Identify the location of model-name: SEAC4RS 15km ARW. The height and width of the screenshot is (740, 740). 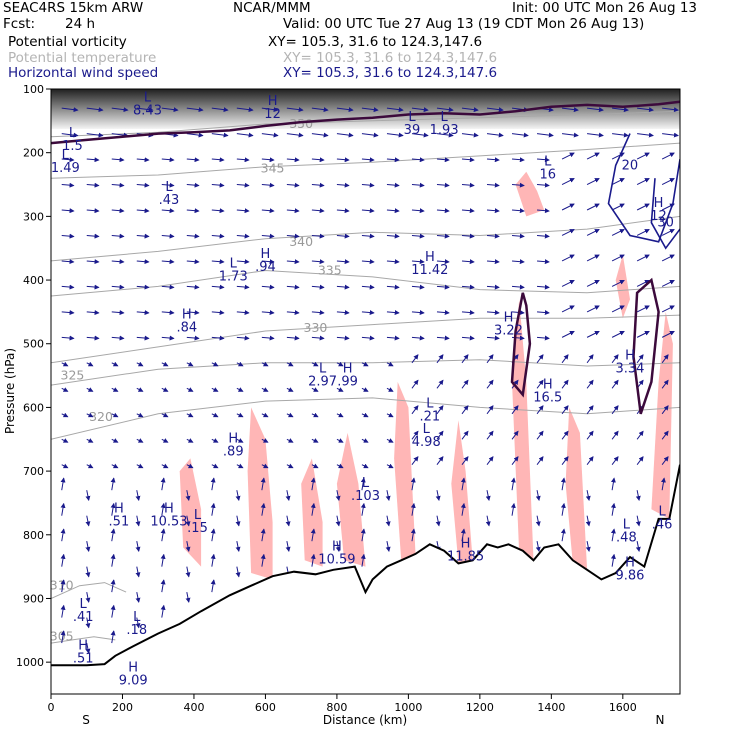
(73, 8).